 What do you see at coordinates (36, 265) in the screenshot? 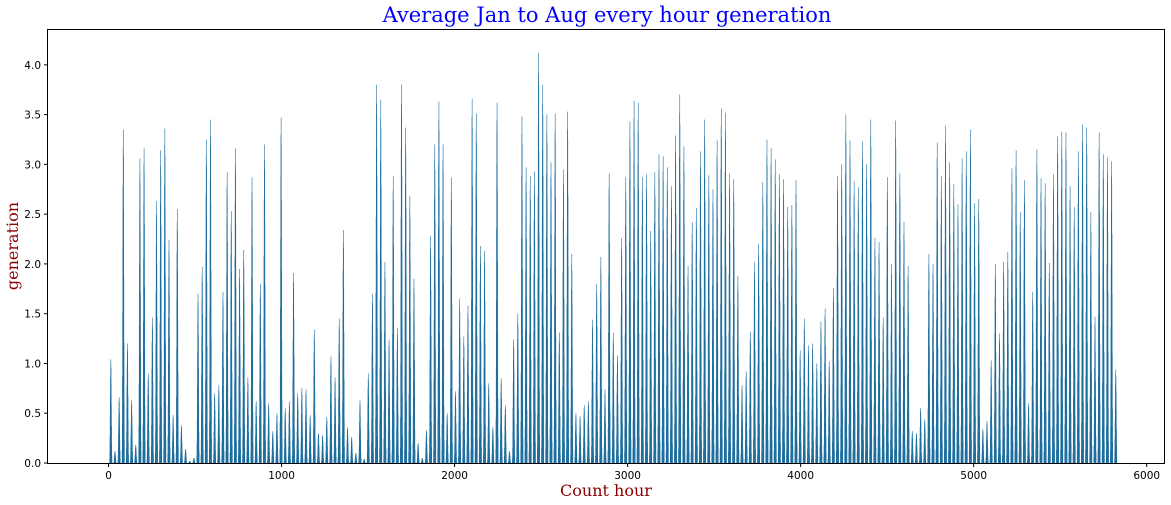
I see `y-axis: 0.0 0.5 1.0 1.5 2.0 2.5 3.0 3.5 4.0` at bounding box center [36, 265].